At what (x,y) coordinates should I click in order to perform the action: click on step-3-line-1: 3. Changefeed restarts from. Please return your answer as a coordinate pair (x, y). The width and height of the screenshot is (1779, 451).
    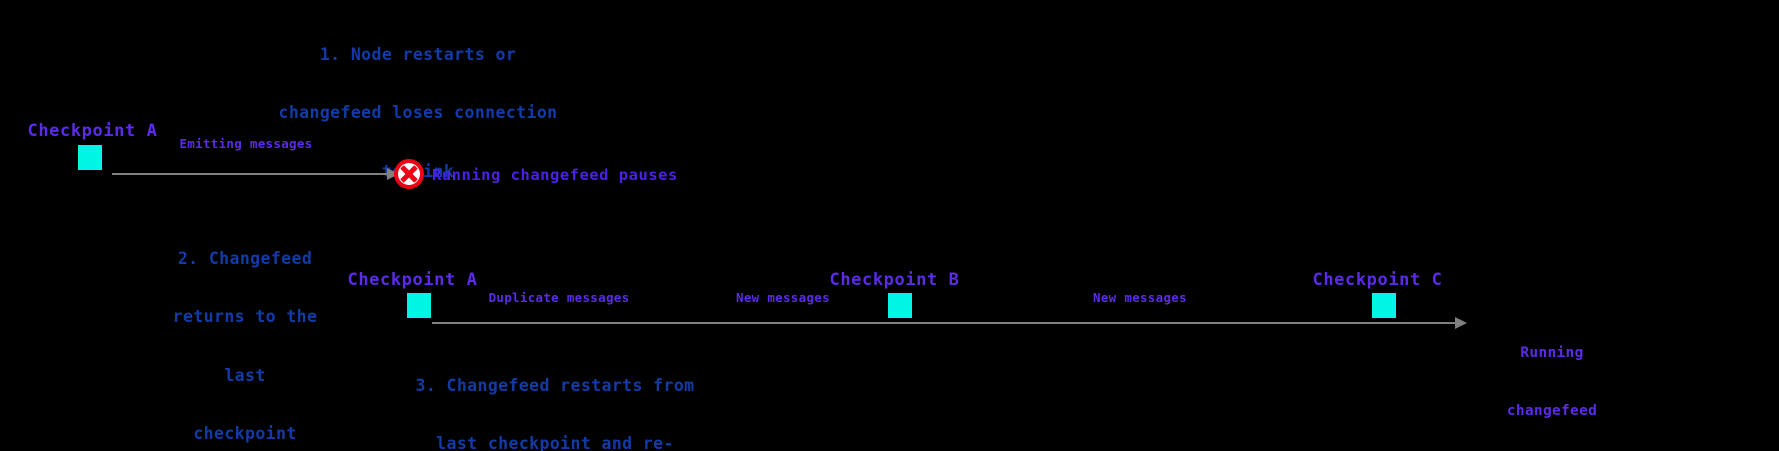
    Looking at the image, I should click on (555, 385).